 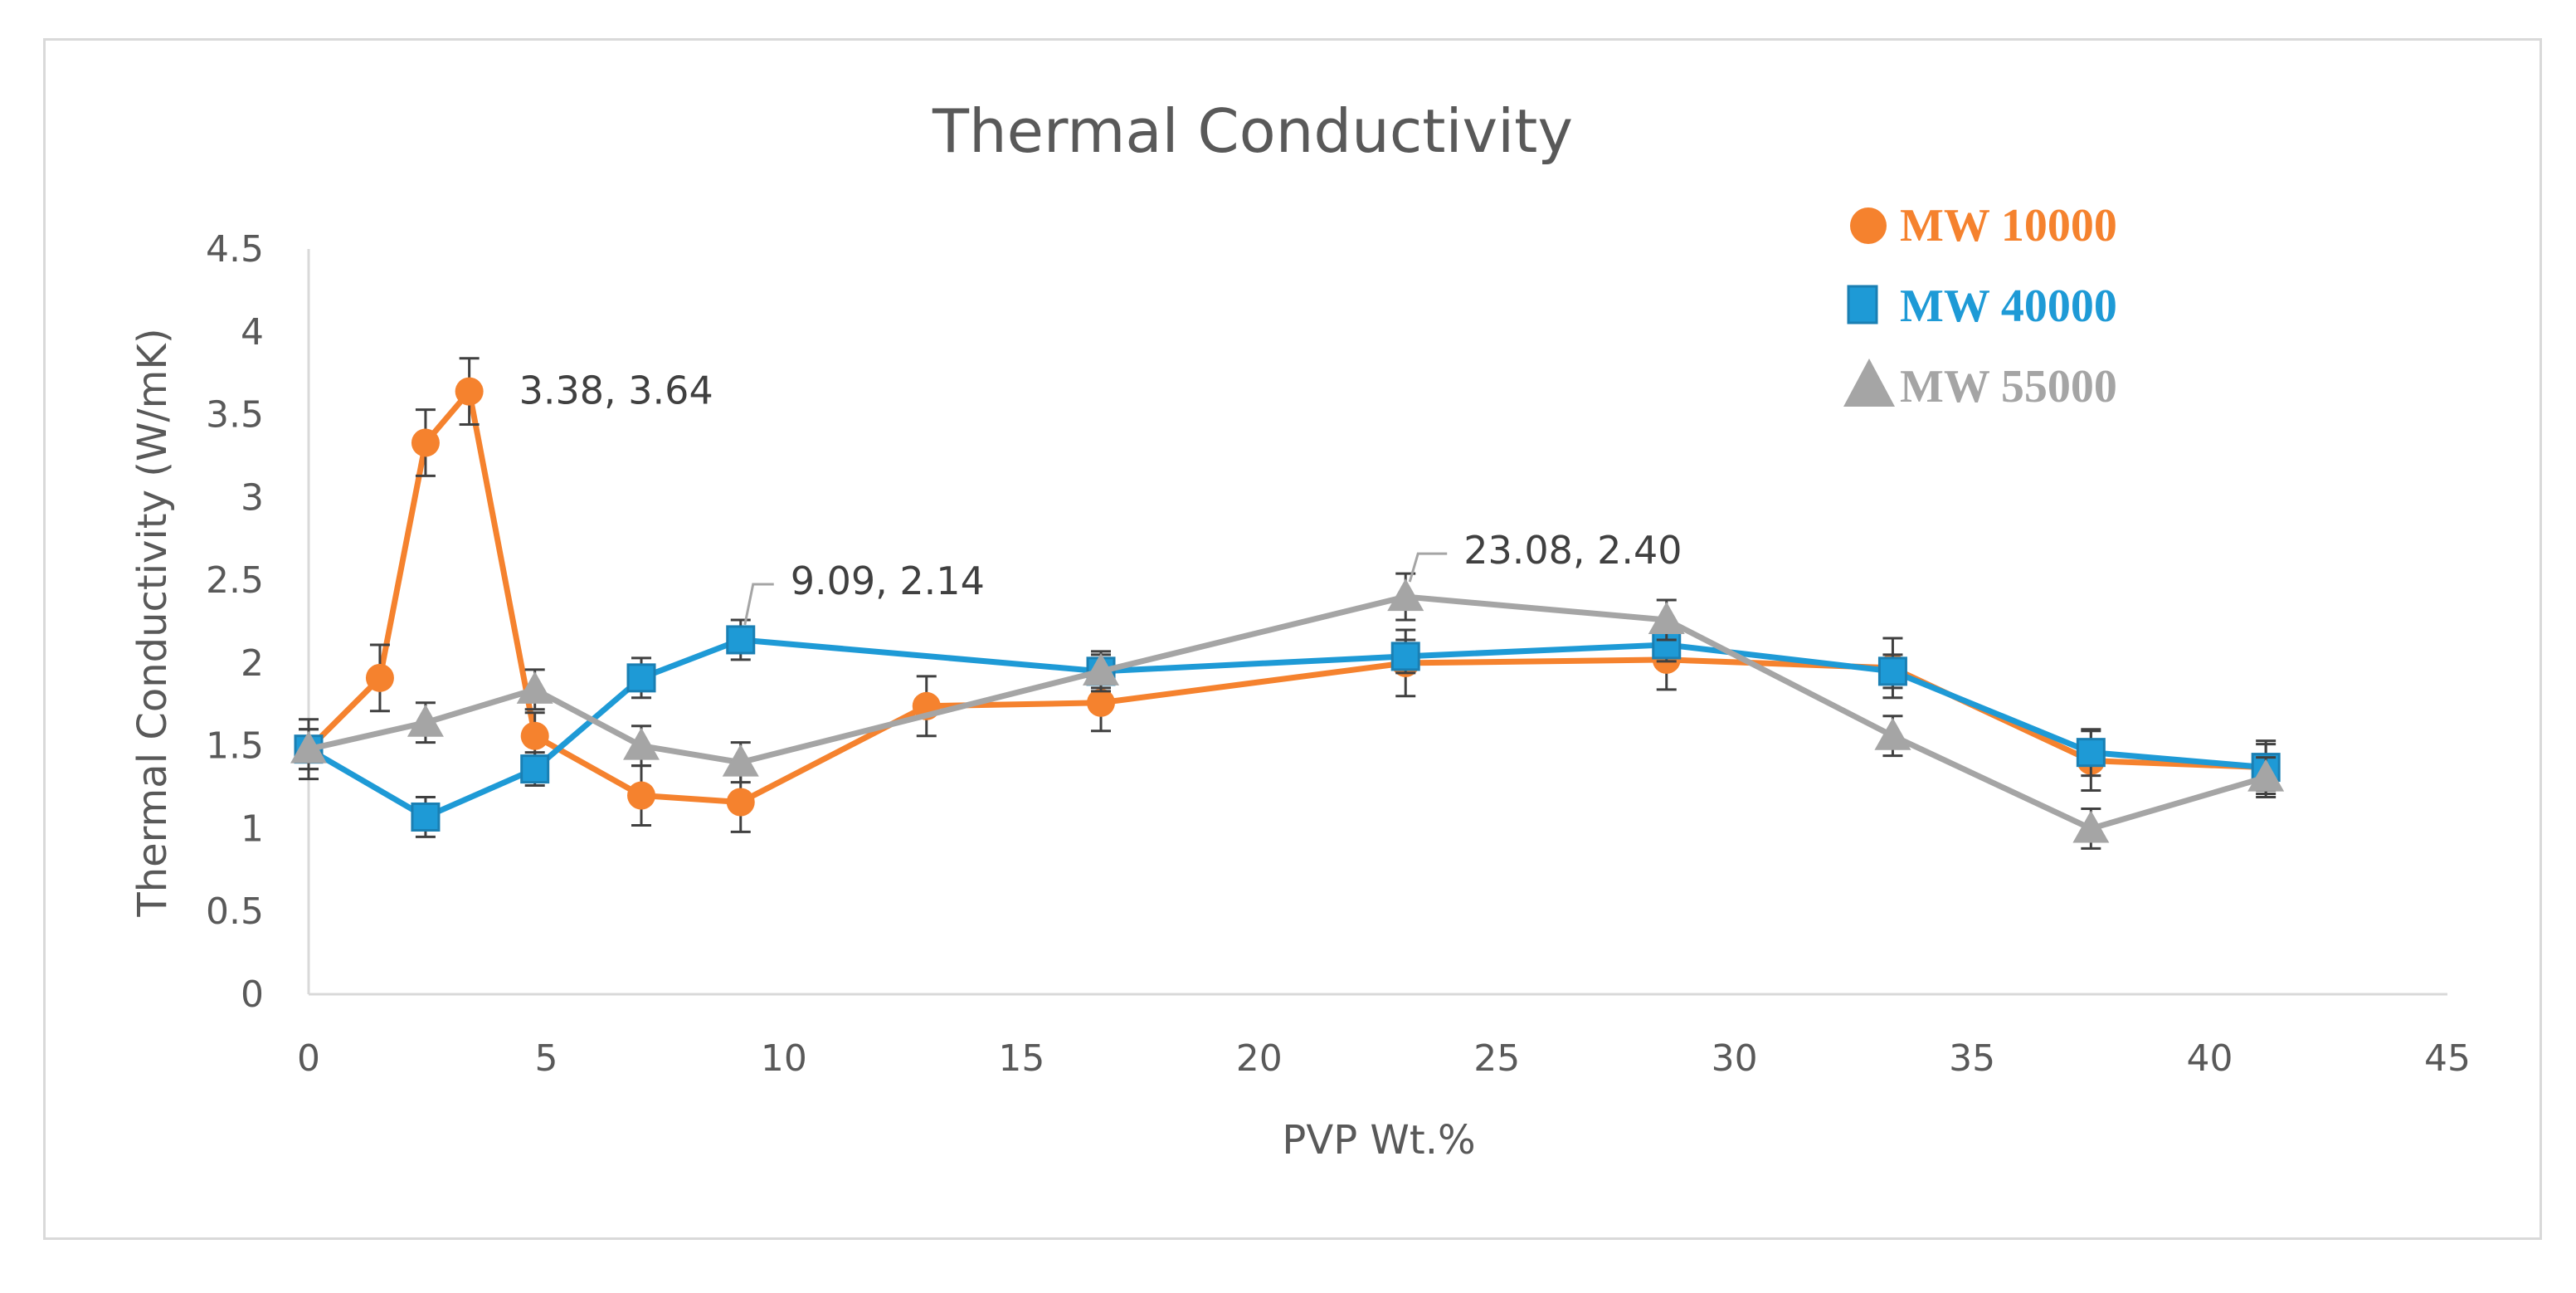 I want to click on legend-item: MW 10000, so click(x=1983, y=225).